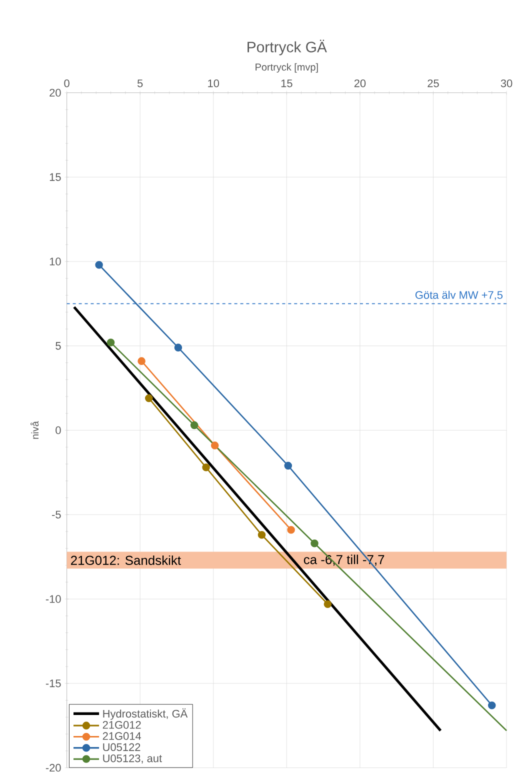  Describe the element at coordinates (54, 599) in the screenshot. I see `y-tick-label: -10` at that location.